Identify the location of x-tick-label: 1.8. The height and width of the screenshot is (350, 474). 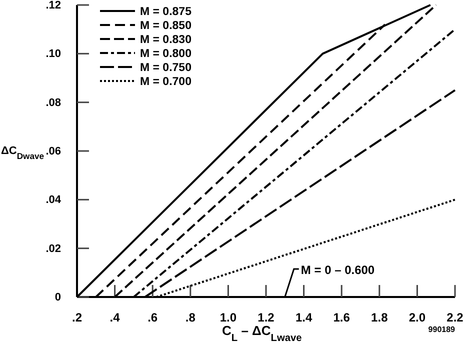
(379, 317).